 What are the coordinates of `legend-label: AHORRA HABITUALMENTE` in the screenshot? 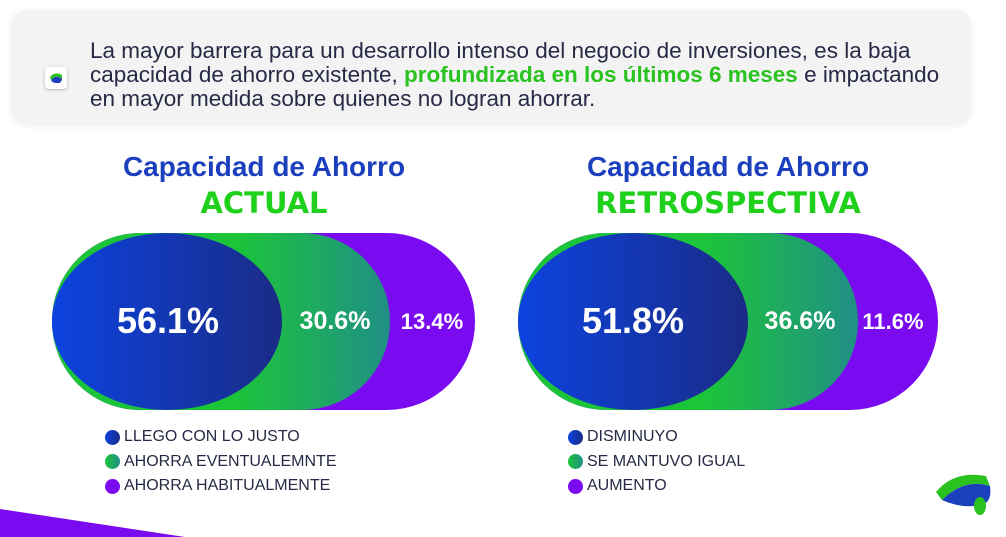 It's located at (227, 486).